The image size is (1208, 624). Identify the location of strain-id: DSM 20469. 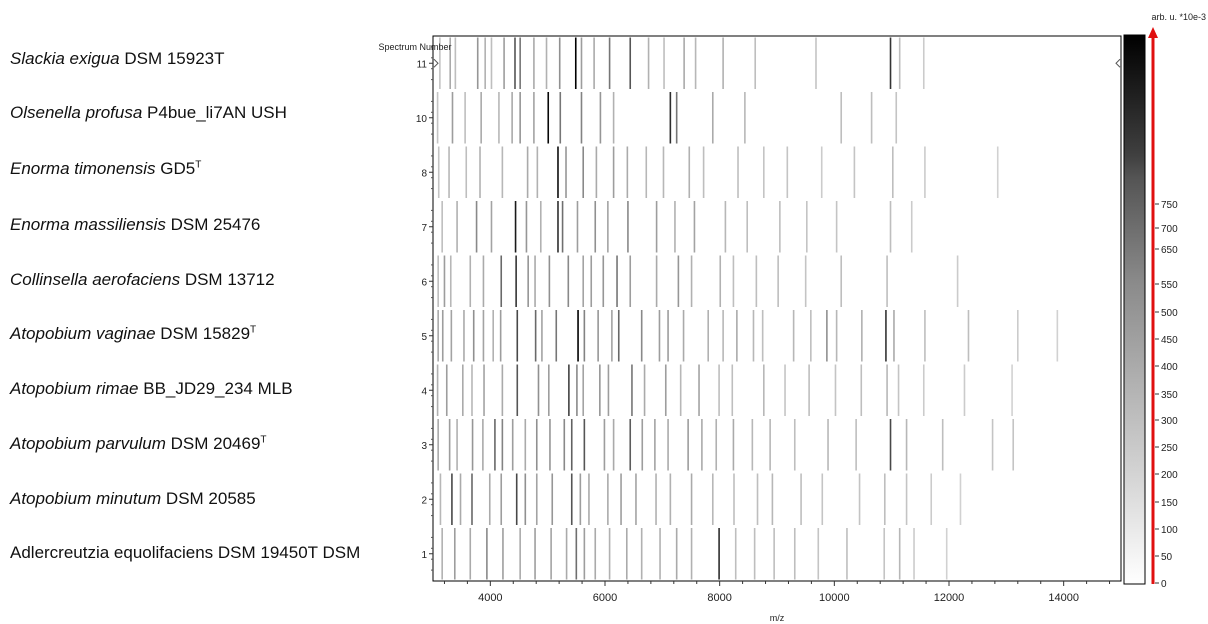
(213, 443).